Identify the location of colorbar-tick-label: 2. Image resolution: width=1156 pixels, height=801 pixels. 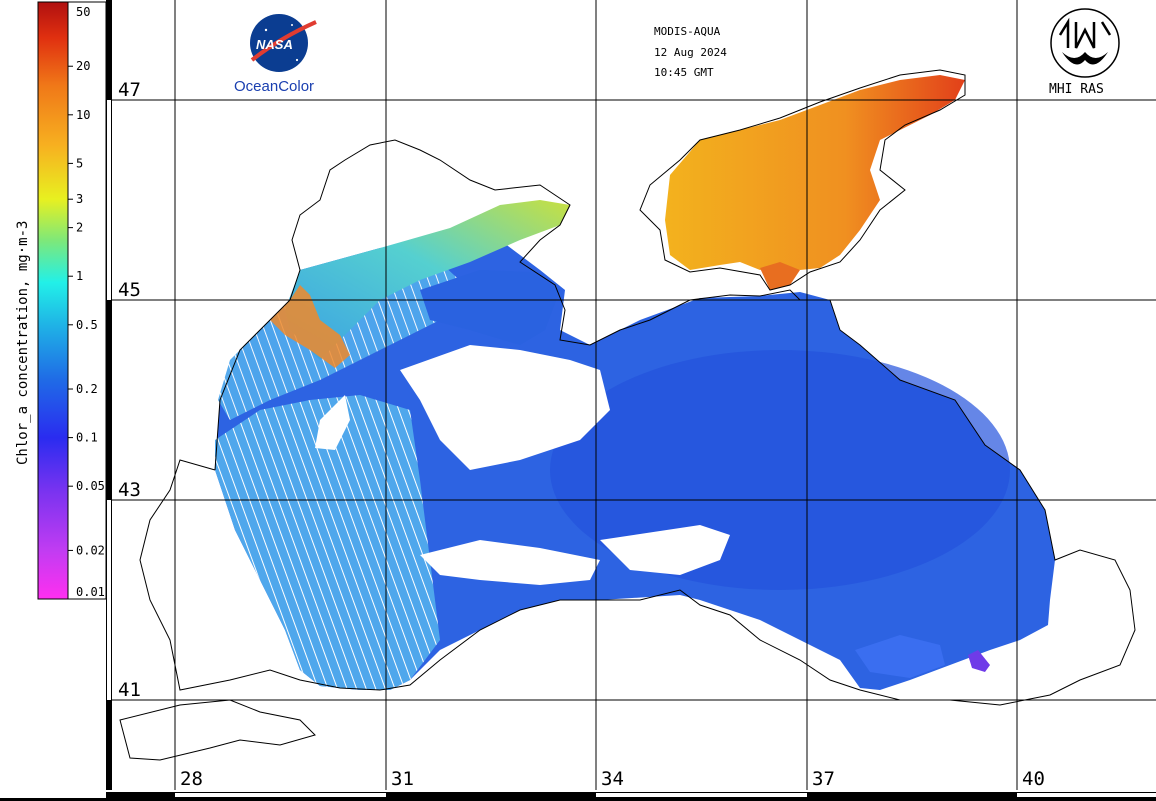
(79, 228).